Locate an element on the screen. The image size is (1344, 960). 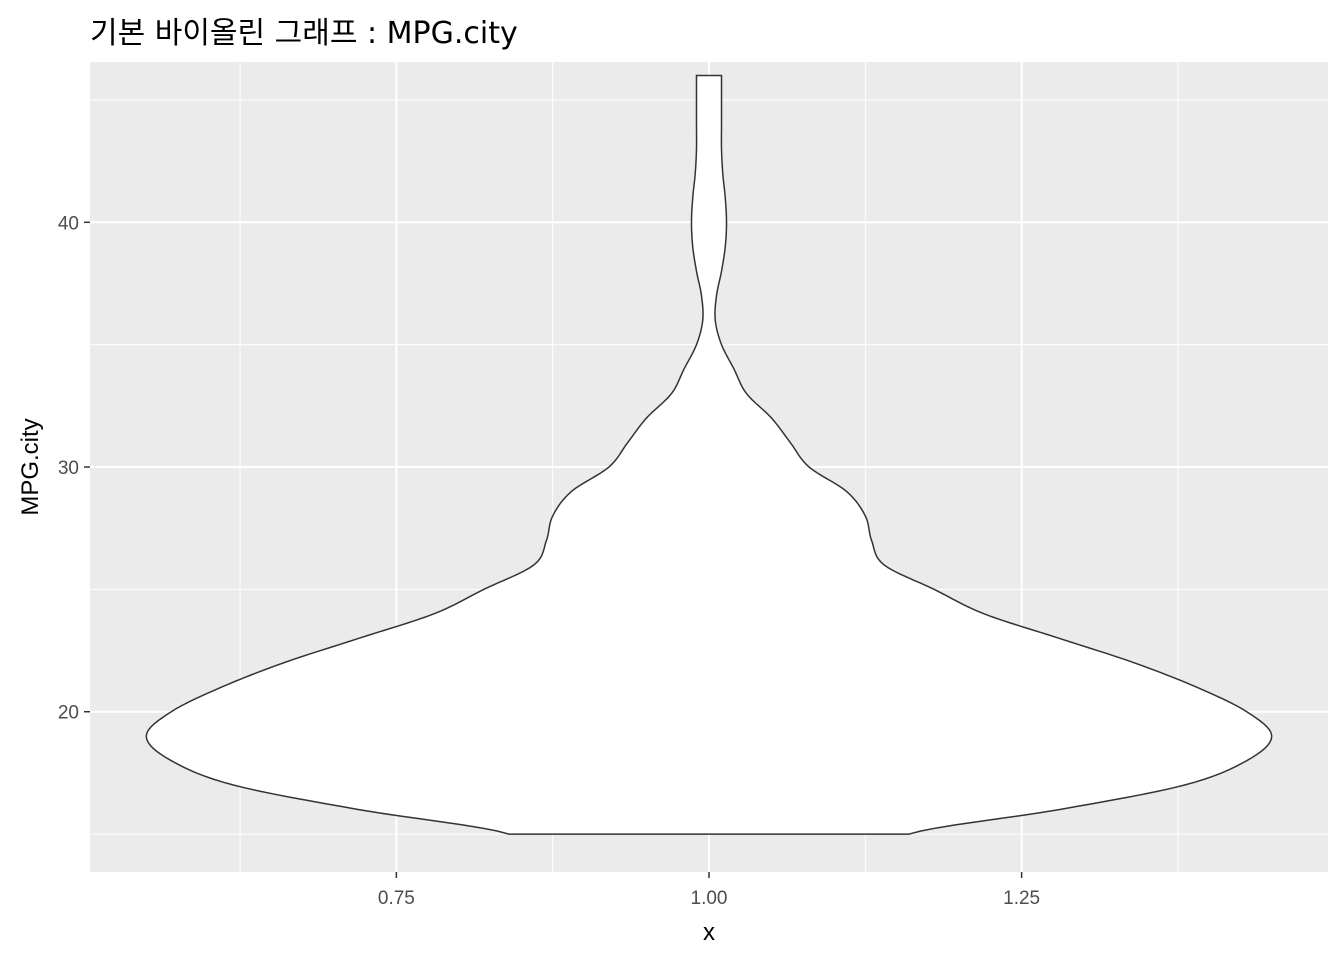
y-axis: 20 30 40 is located at coordinates (74, 468).